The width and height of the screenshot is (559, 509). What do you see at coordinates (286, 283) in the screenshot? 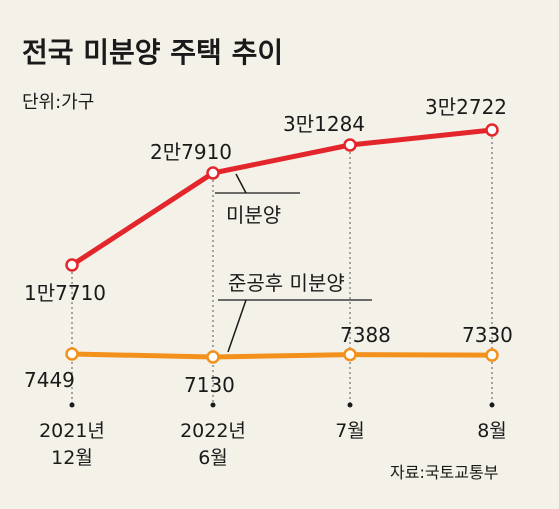
I see `series-name-label: 준공후 미분양` at bounding box center [286, 283].